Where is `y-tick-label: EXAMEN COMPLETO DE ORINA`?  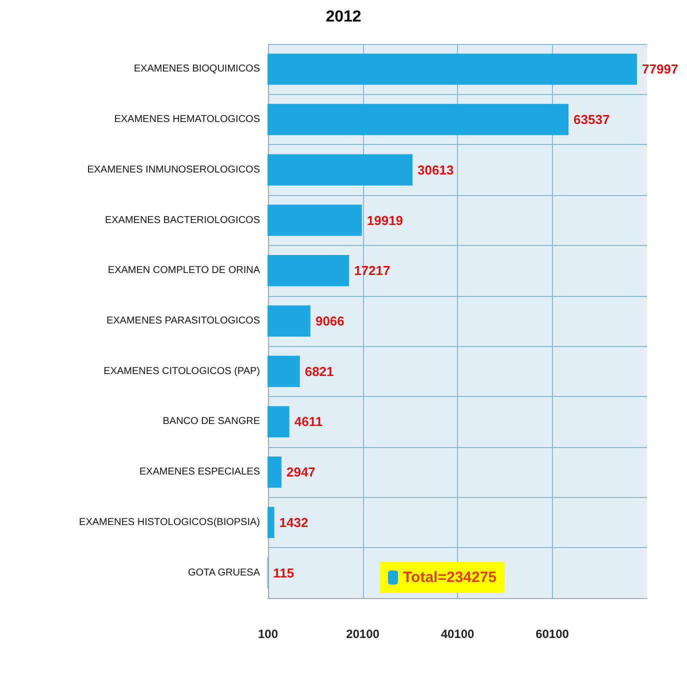 y-tick-label: EXAMEN COMPLETO DE ORINA is located at coordinates (184, 270).